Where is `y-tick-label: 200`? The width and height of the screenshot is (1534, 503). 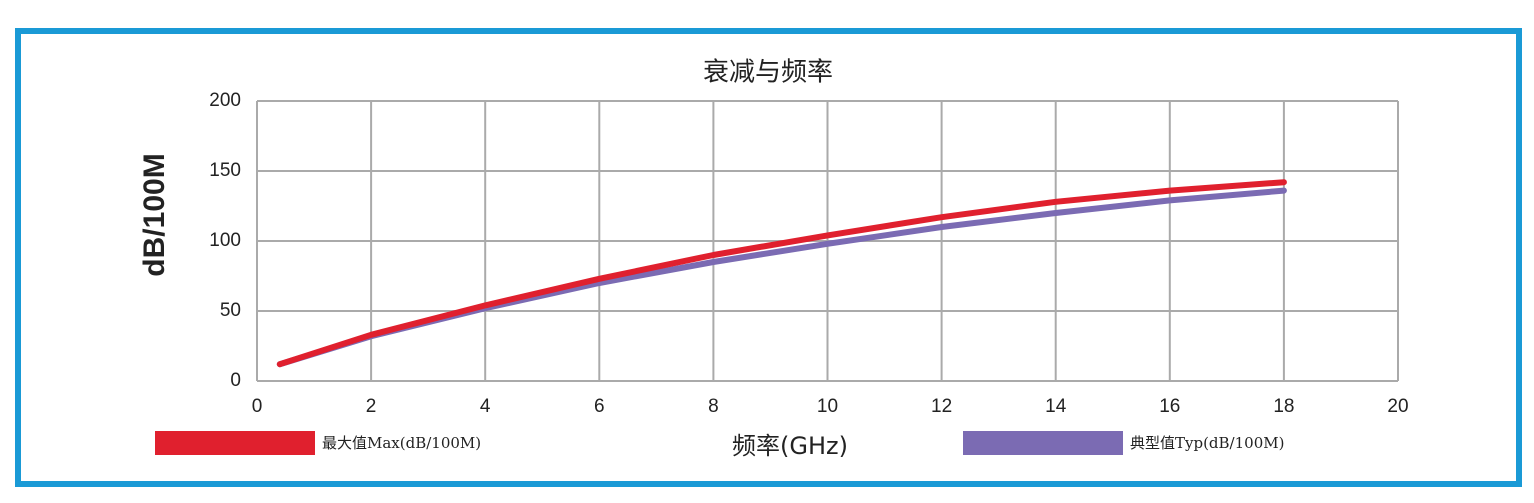 y-tick-label: 200 is located at coordinates (225, 100).